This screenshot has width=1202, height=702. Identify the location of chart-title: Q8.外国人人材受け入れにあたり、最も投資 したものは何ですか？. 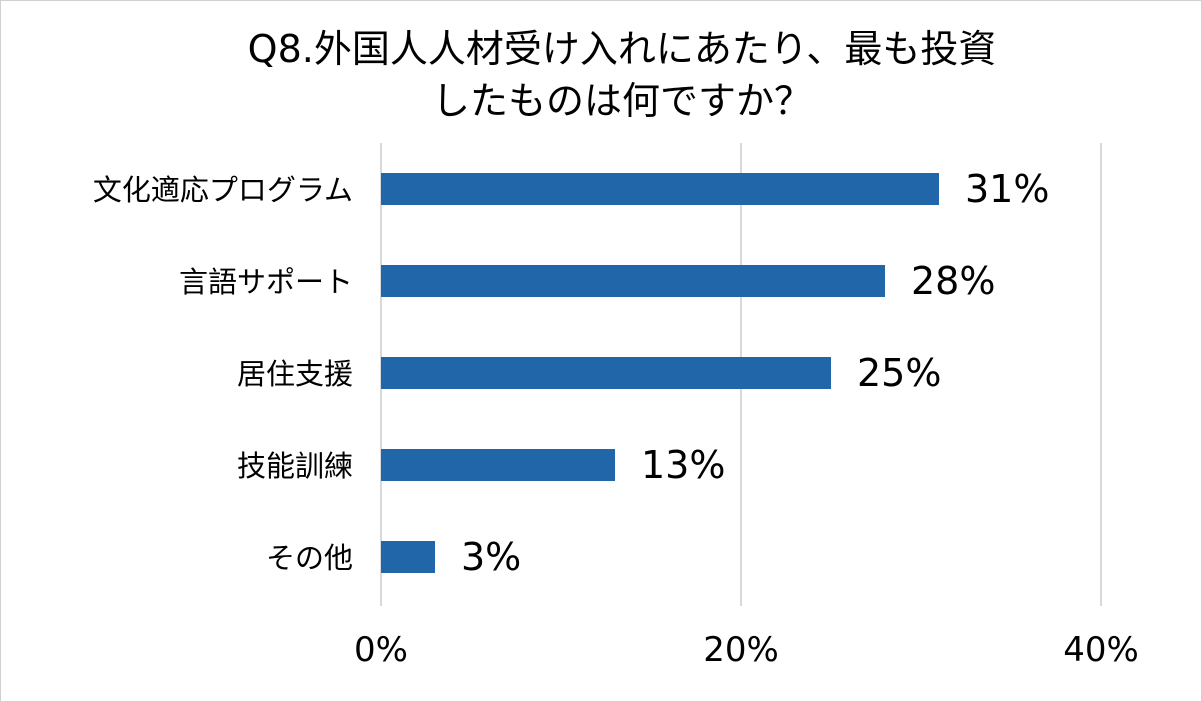
(601, 75).